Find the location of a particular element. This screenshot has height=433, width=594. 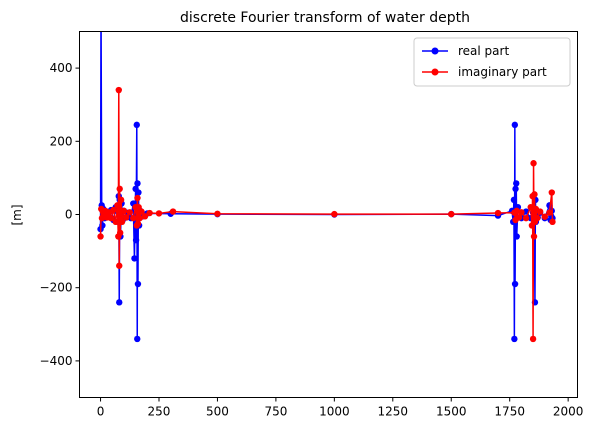

legend-marker-real is located at coordinates (435, 51).